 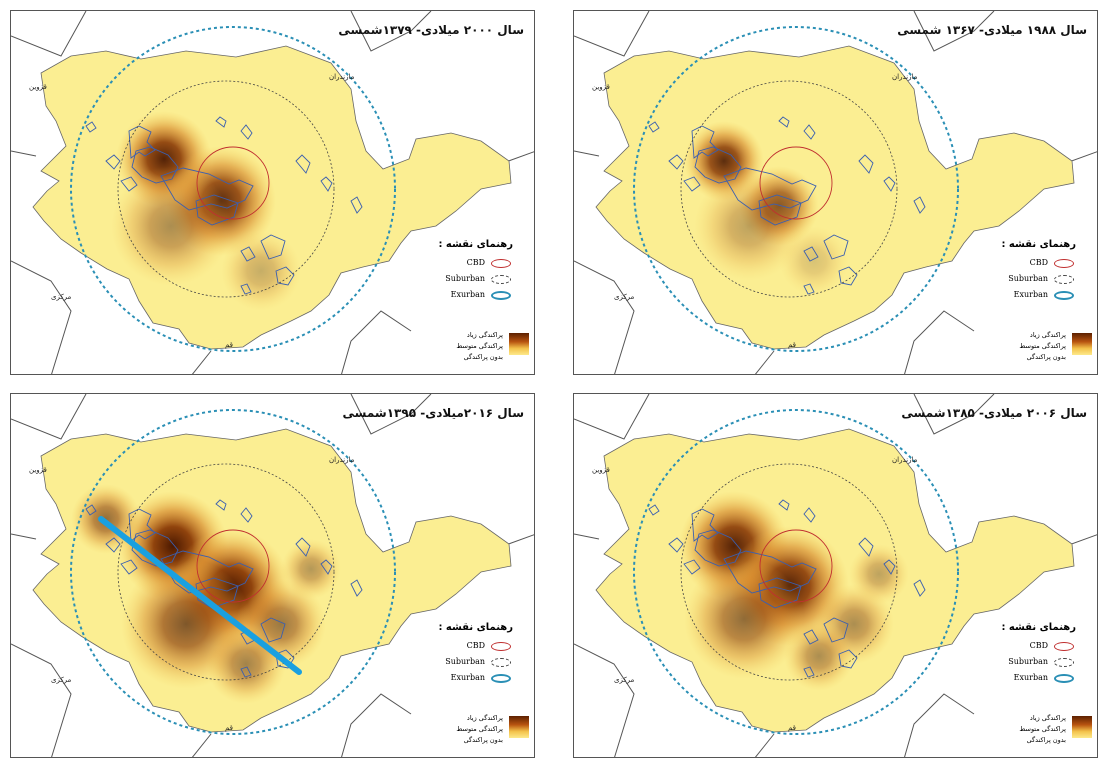 What do you see at coordinates (1082, 727) in the screenshot?
I see `density-color-ramp` at bounding box center [1082, 727].